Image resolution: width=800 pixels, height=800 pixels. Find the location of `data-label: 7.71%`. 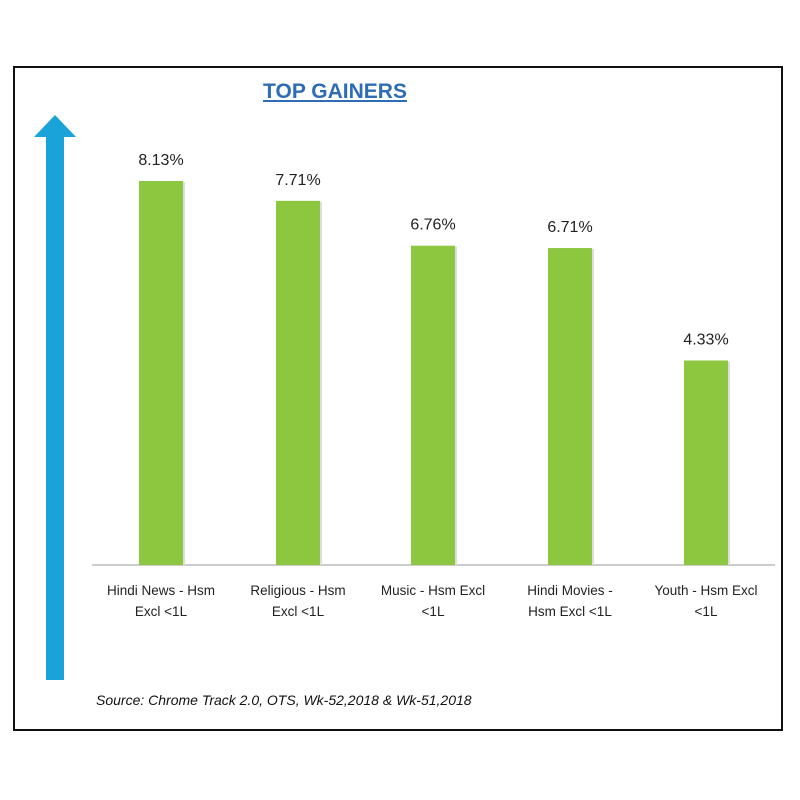

data-label: 7.71% is located at coordinates (297, 180).